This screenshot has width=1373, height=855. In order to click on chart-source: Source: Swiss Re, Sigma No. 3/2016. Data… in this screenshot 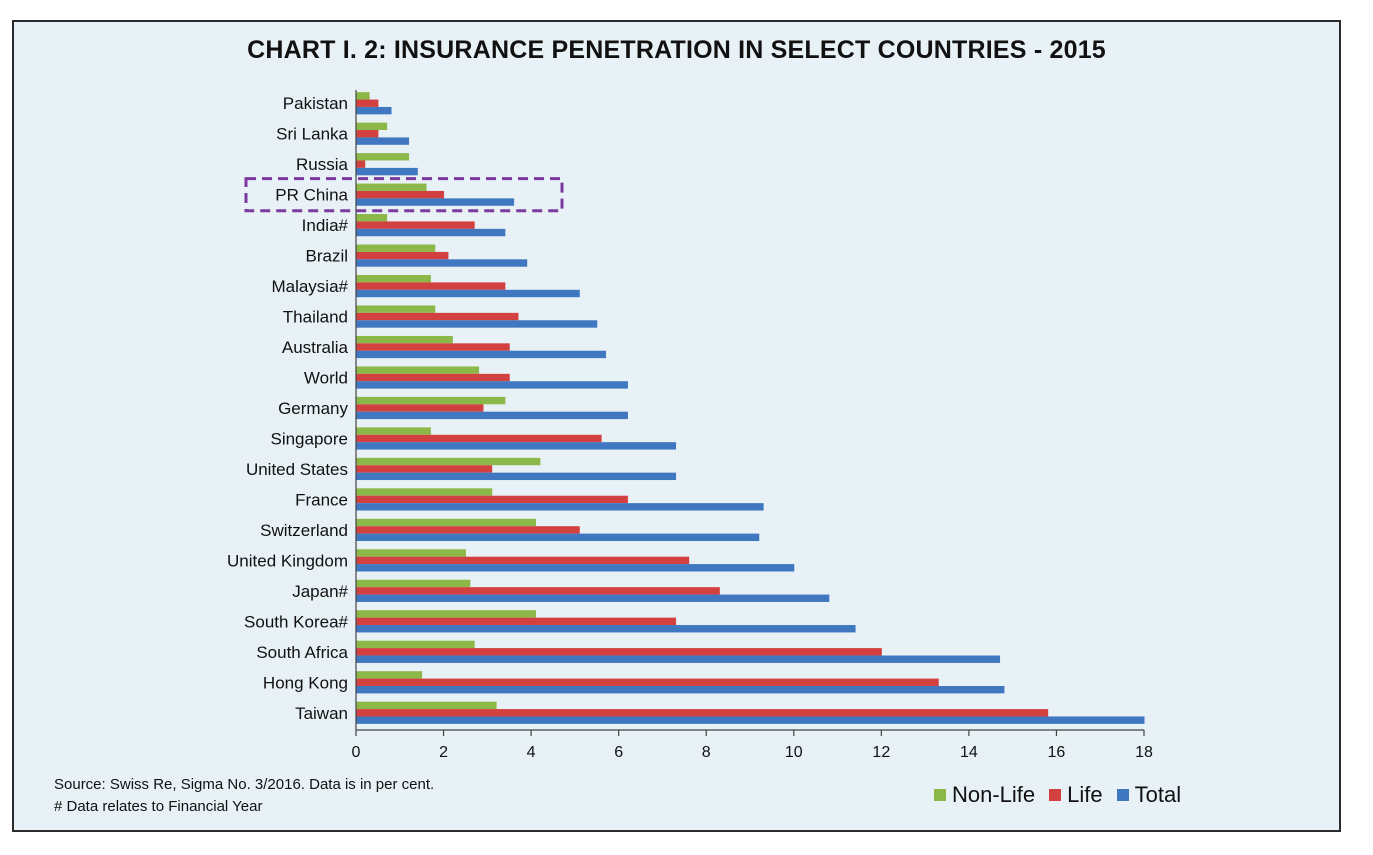, I will do `click(244, 796)`.